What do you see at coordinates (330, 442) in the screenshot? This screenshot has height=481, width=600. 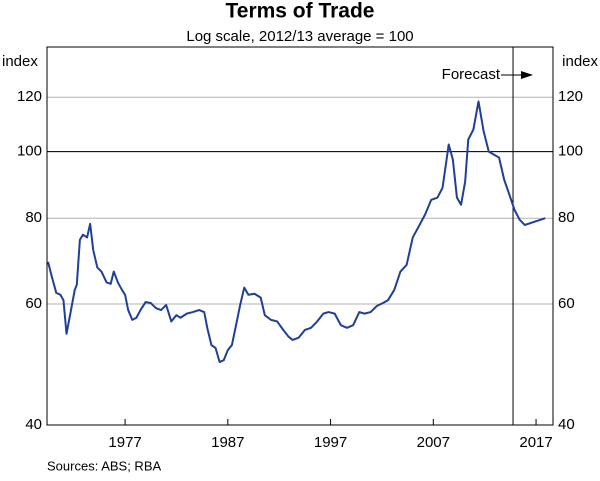 I see `x-tick-label: 1997` at bounding box center [330, 442].